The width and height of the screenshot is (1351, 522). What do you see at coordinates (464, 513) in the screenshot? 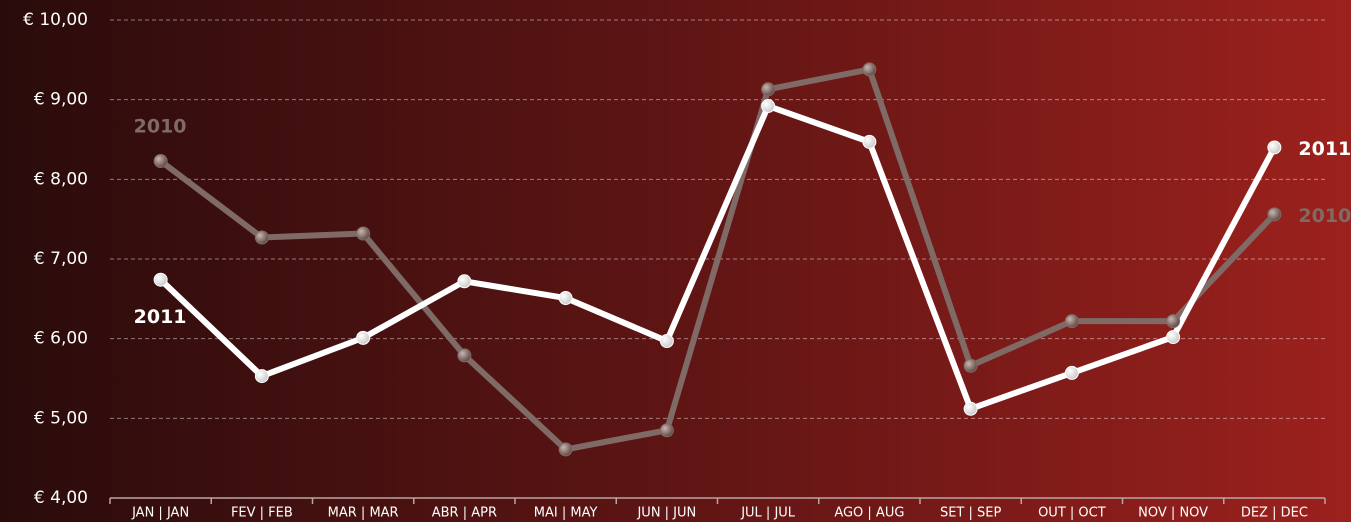
I see `x-tick-label: ABR | APR` at bounding box center [464, 513].